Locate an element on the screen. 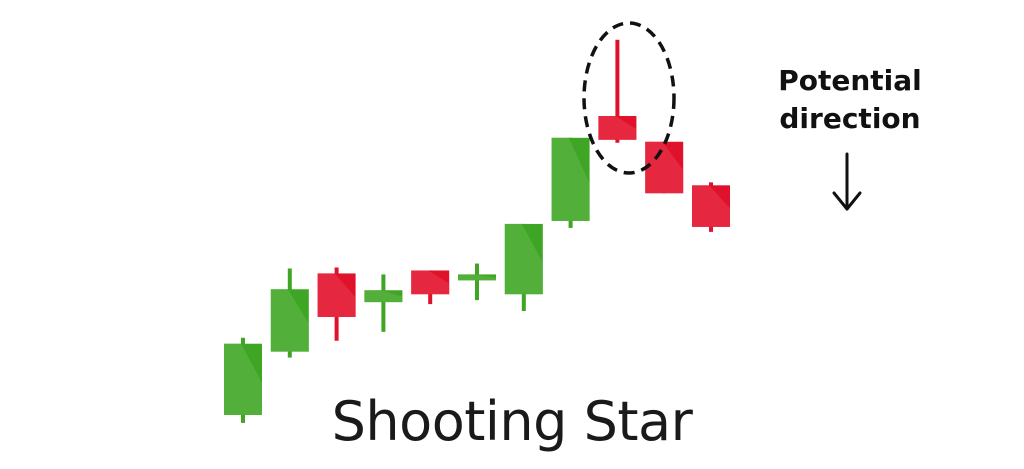 The image size is (1024, 469). pattern-title: Shooting Star is located at coordinates (512, 421).